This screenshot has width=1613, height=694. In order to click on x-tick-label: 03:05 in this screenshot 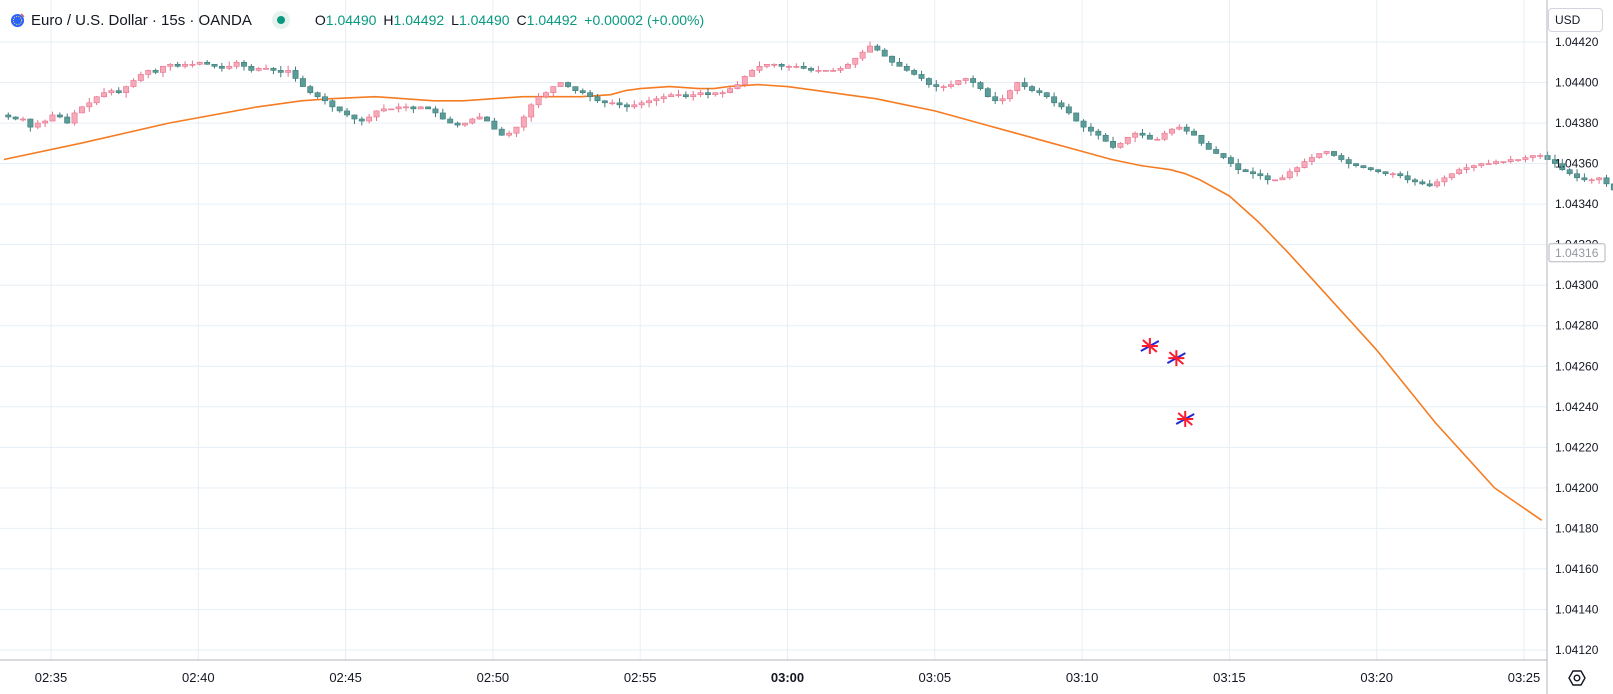, I will do `click(935, 677)`.